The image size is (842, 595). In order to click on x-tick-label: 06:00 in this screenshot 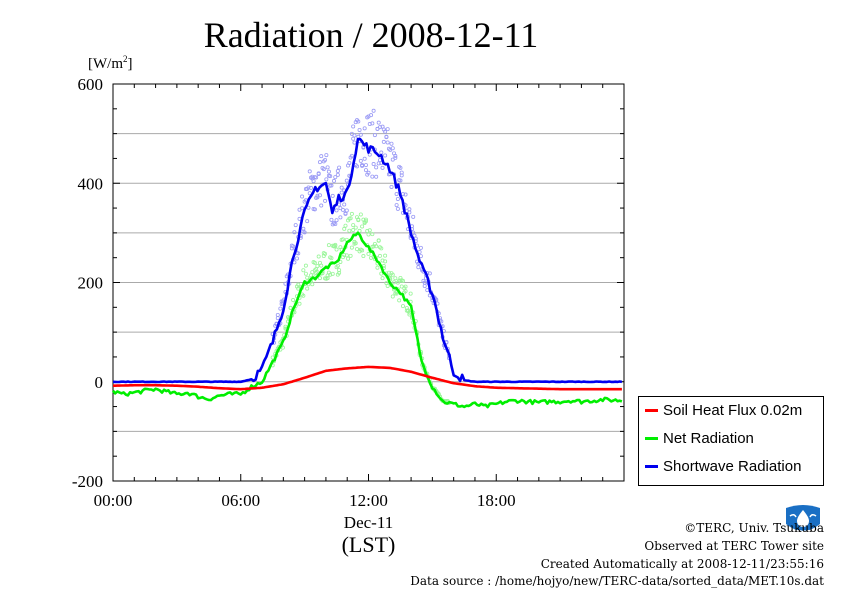, I will do `click(240, 500)`.